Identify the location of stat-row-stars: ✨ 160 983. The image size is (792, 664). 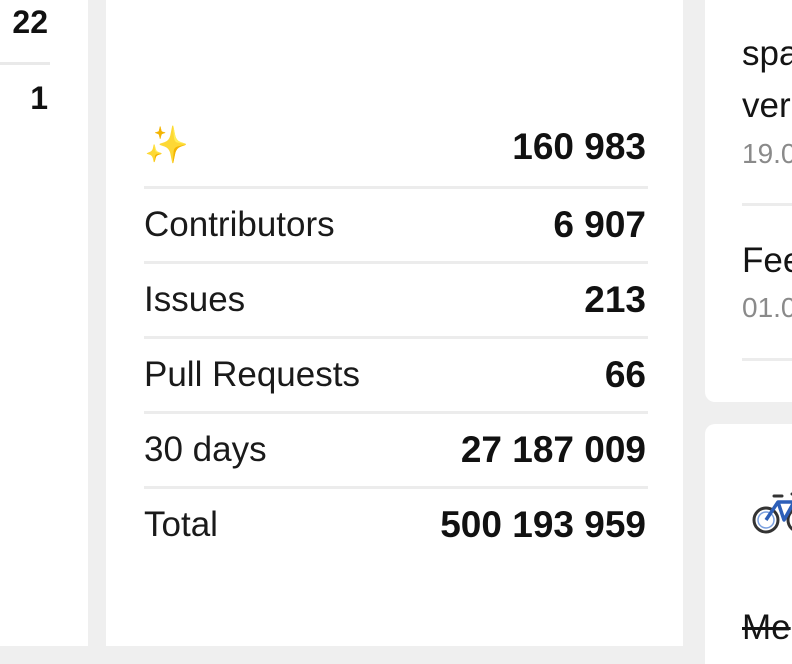
(396, 147).